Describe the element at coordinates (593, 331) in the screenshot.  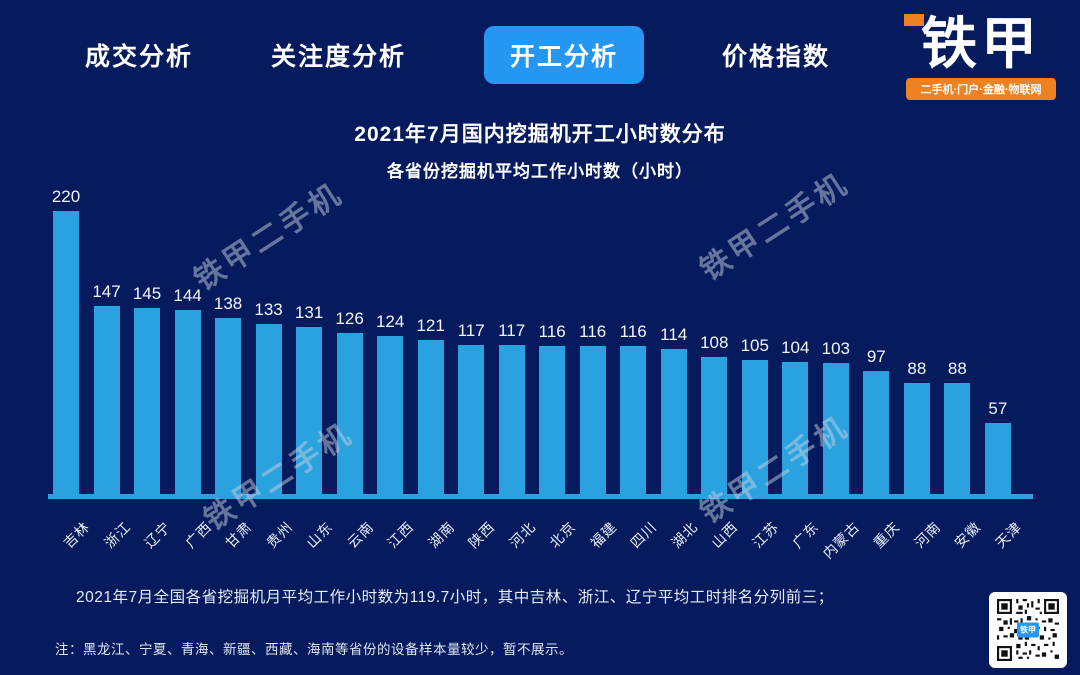
I see `bar-value-label: 116` at that location.